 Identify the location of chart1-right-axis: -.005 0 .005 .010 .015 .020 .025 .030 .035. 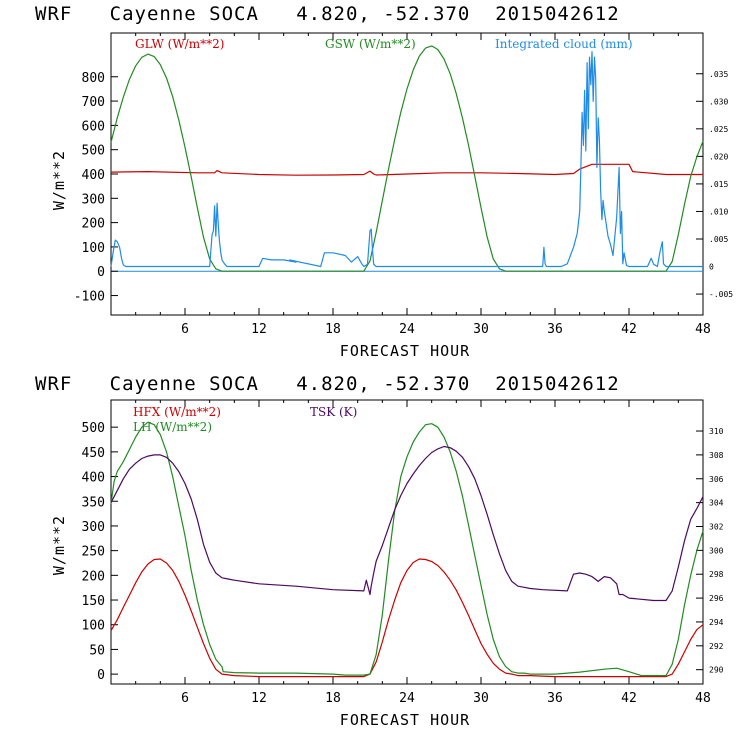
(714, 184).